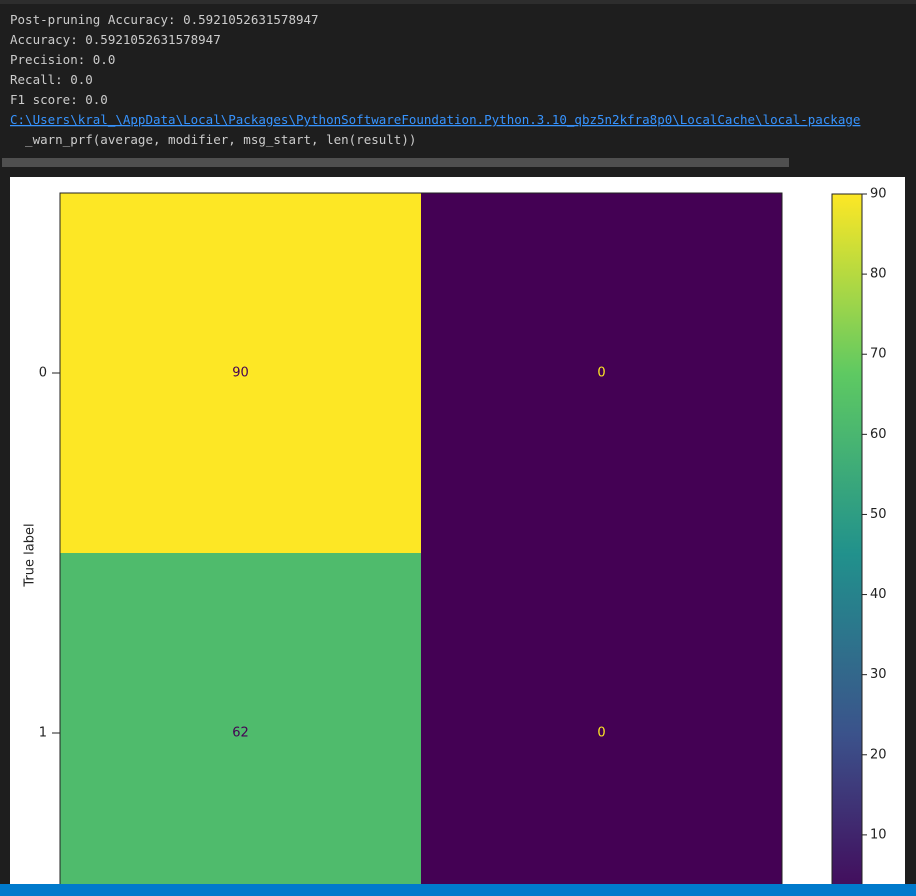 The image size is (916, 896). I want to click on colorbar-tick-label: 90, so click(878, 194).